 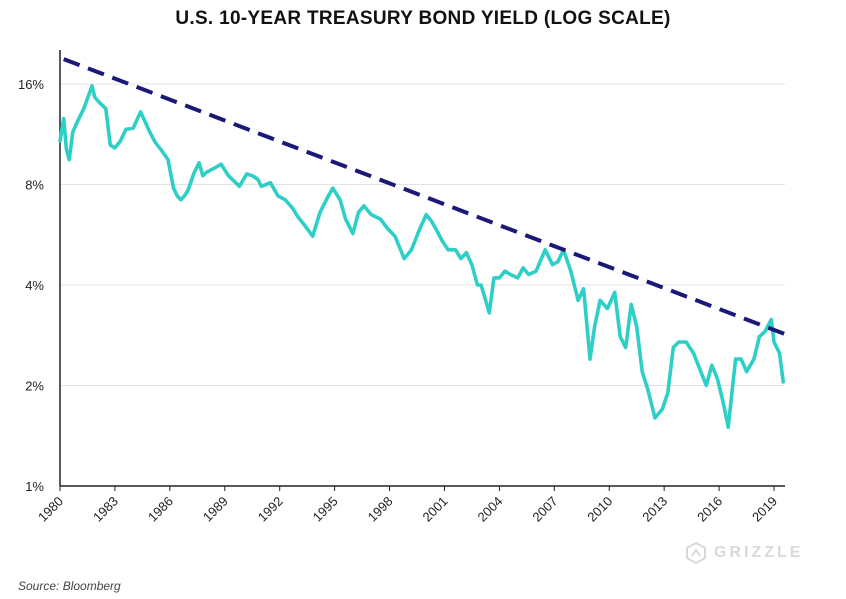 What do you see at coordinates (34, 285) in the screenshot?
I see `y-tick-label: 4%` at bounding box center [34, 285].